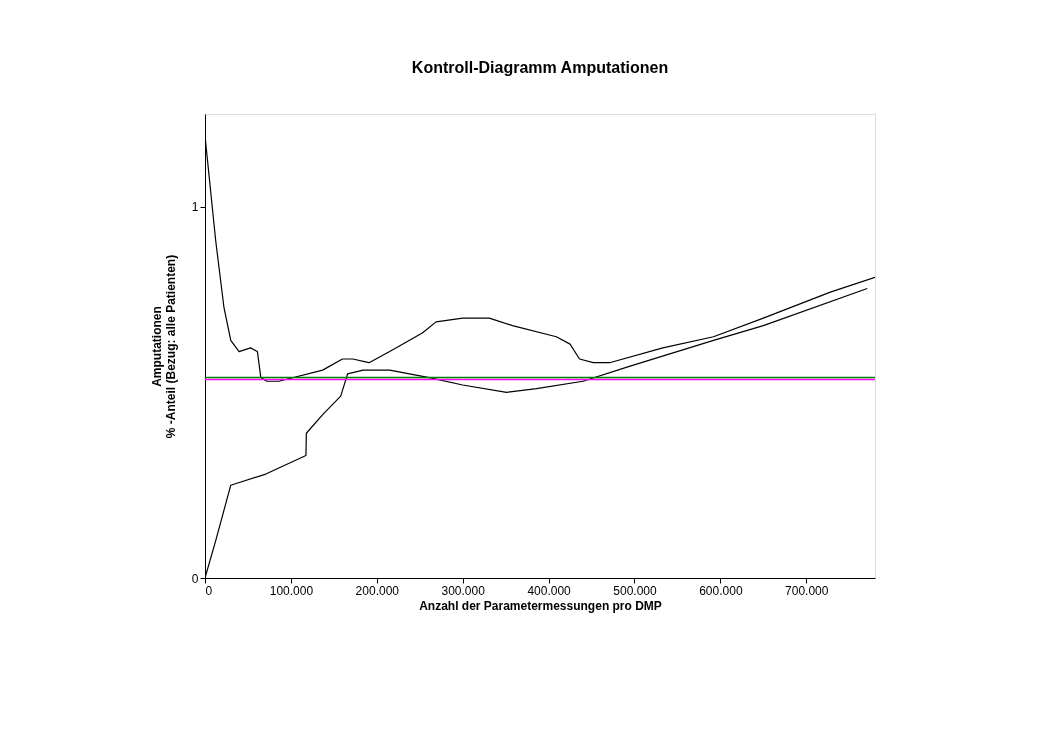 The height and width of the screenshot is (751, 1055). I want to click on chart-title: Kontroll-Diagramm Amputationen, so click(540, 67).